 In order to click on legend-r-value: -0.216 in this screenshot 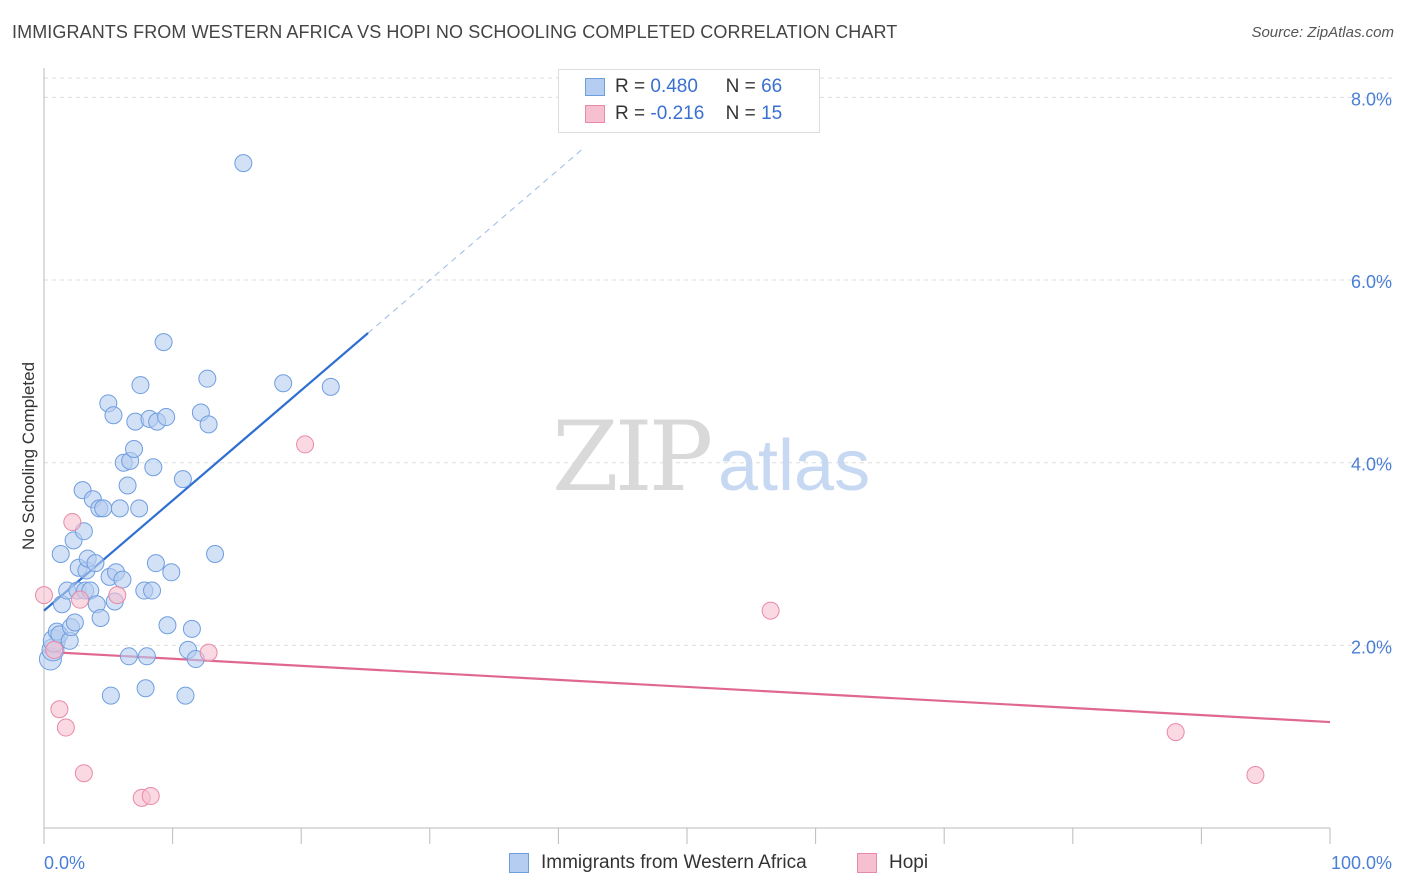, I will do `click(677, 113)`.